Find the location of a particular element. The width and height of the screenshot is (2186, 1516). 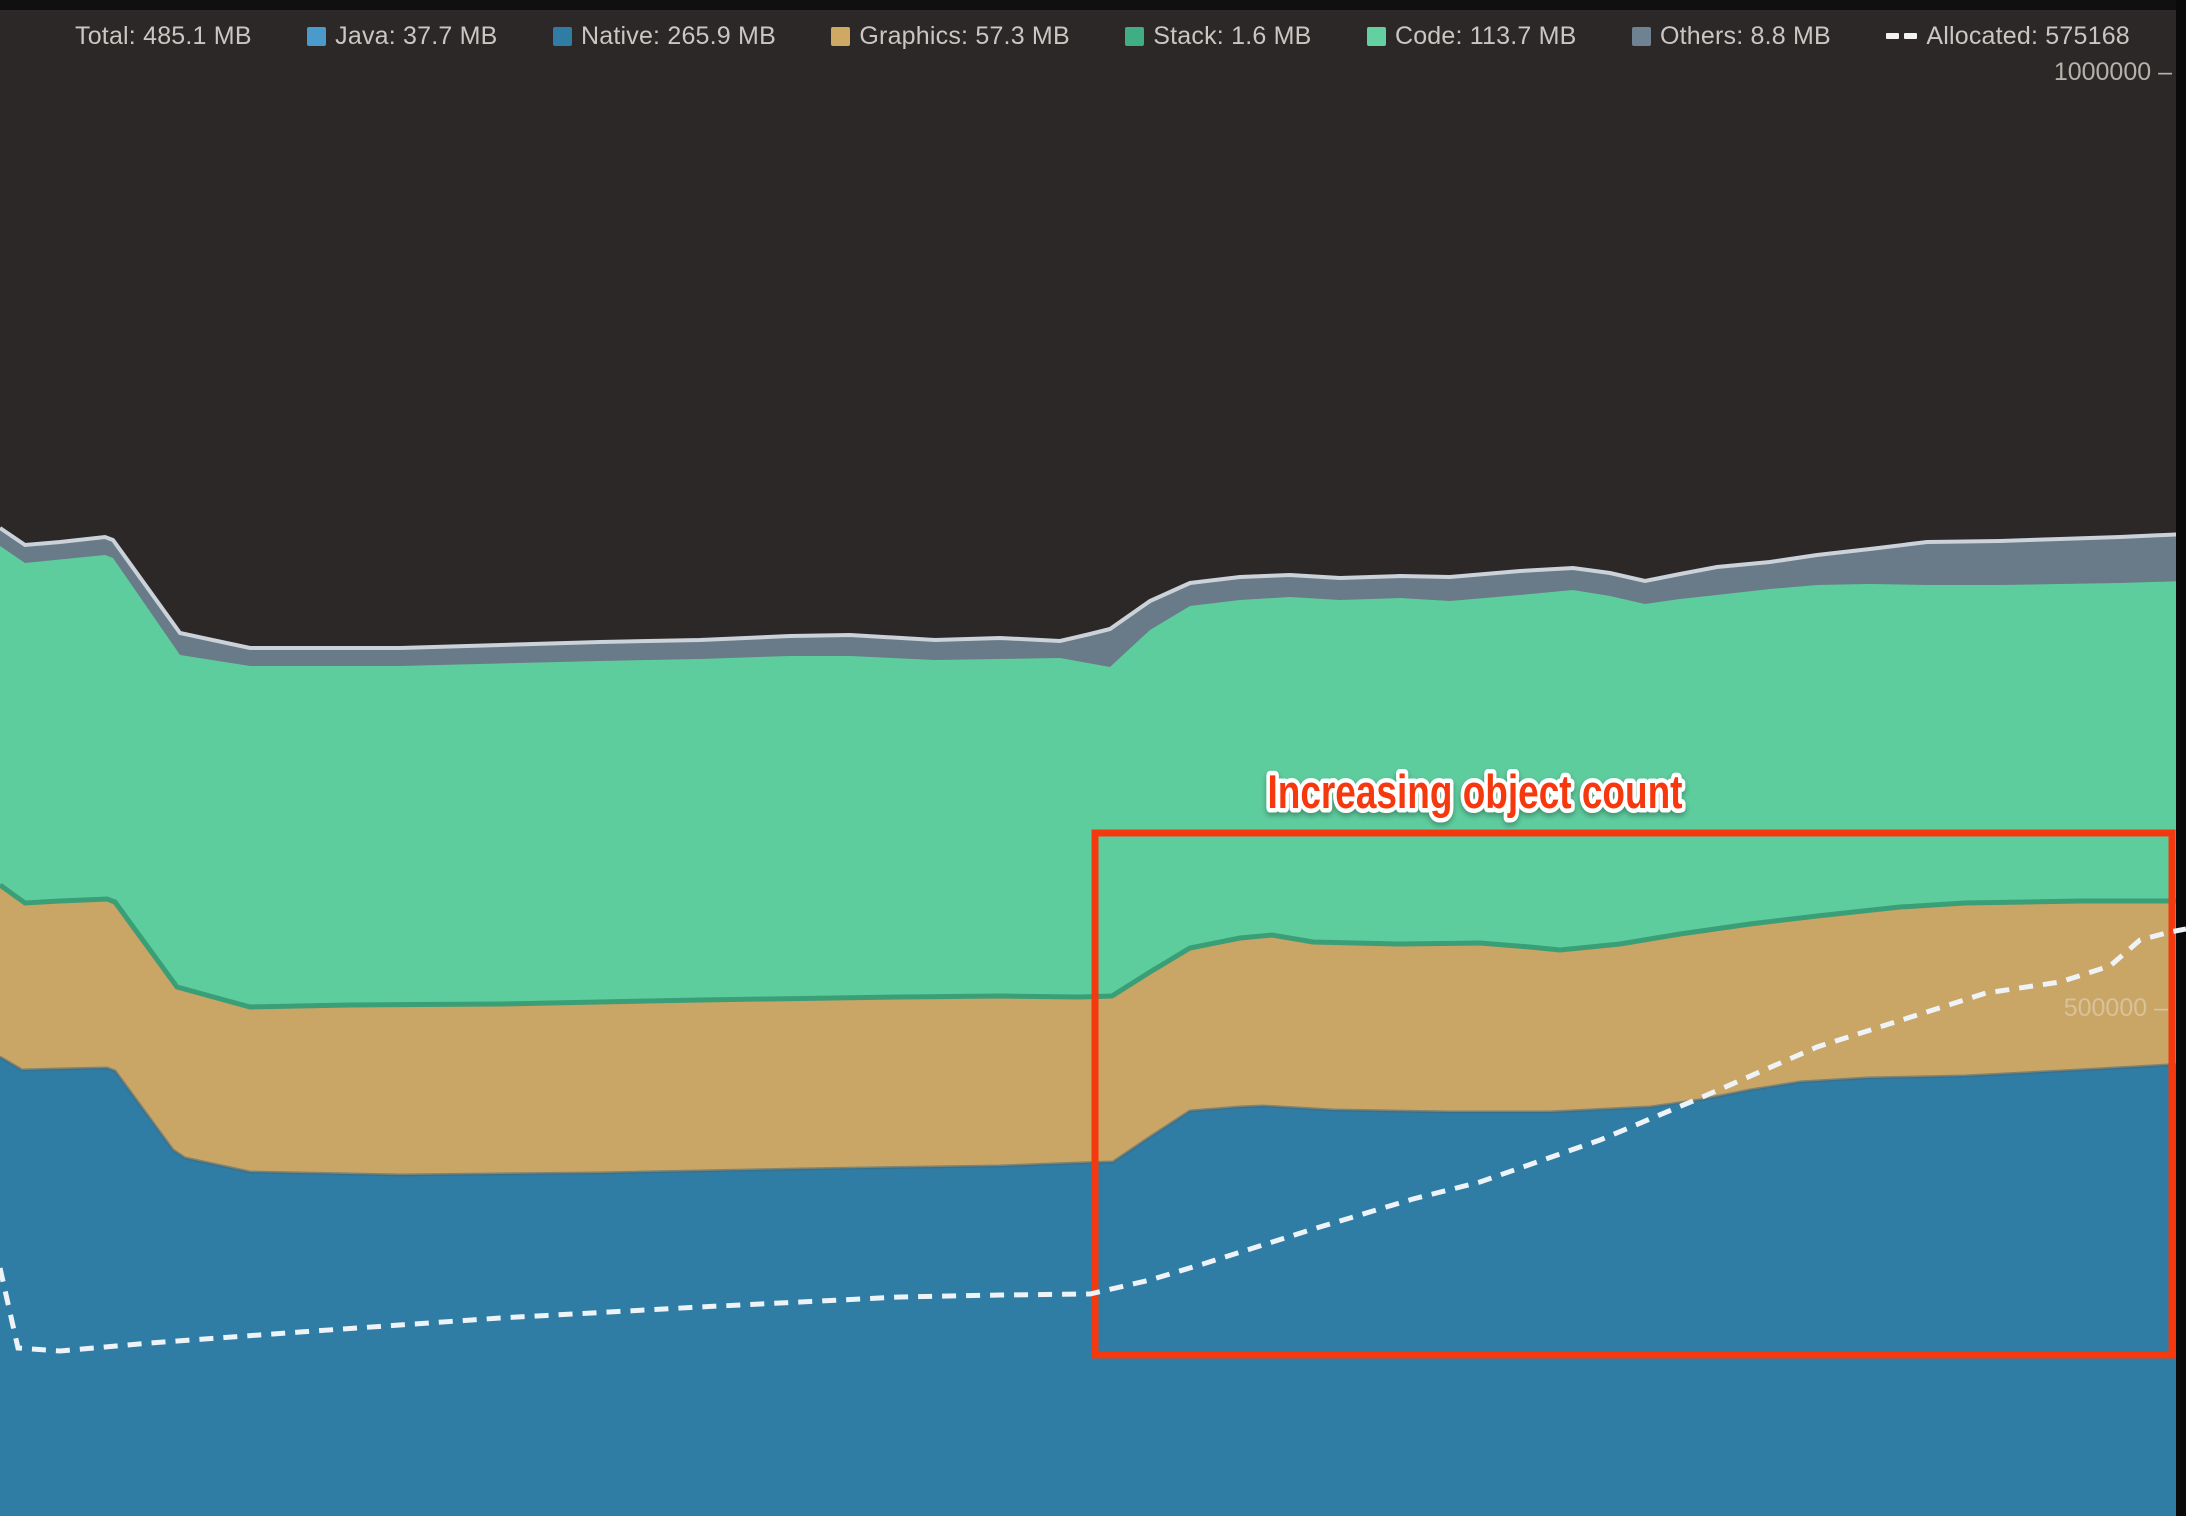

legend-code-label: Code: 113.7 MB is located at coordinates (1485, 35).